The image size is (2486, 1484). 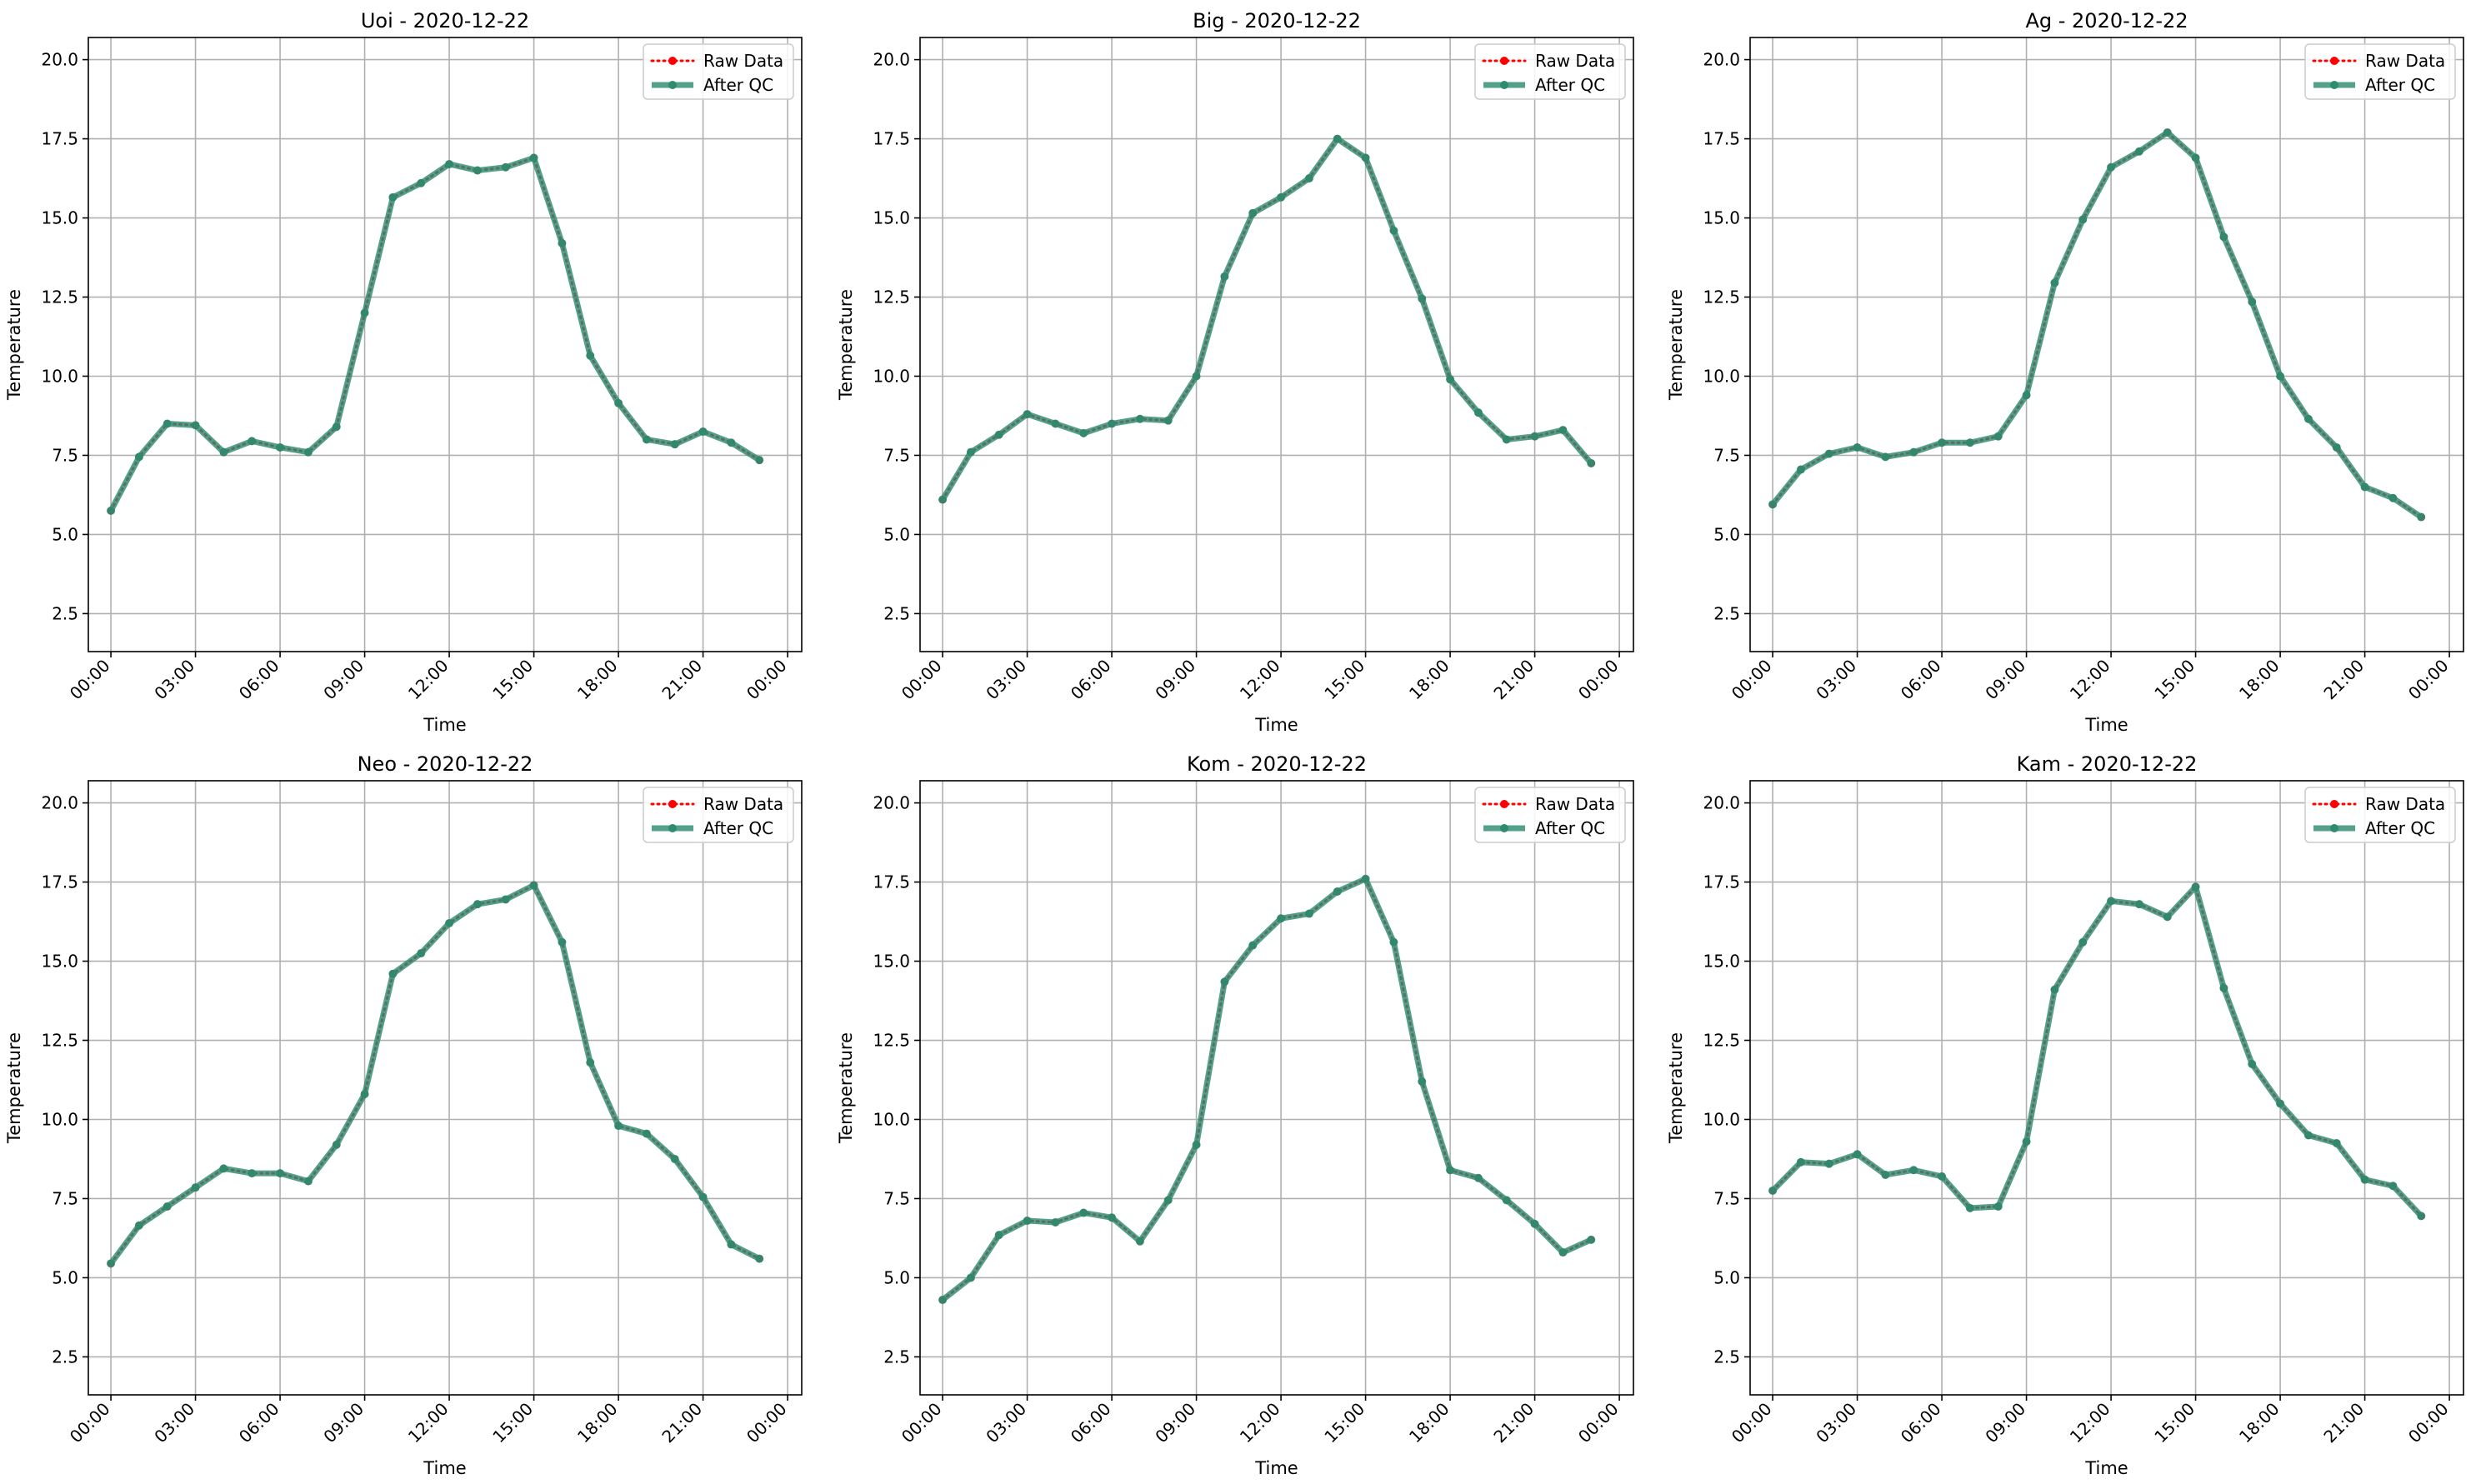 I want to click on y-axis-label: Temperature, so click(x=14, y=1088).